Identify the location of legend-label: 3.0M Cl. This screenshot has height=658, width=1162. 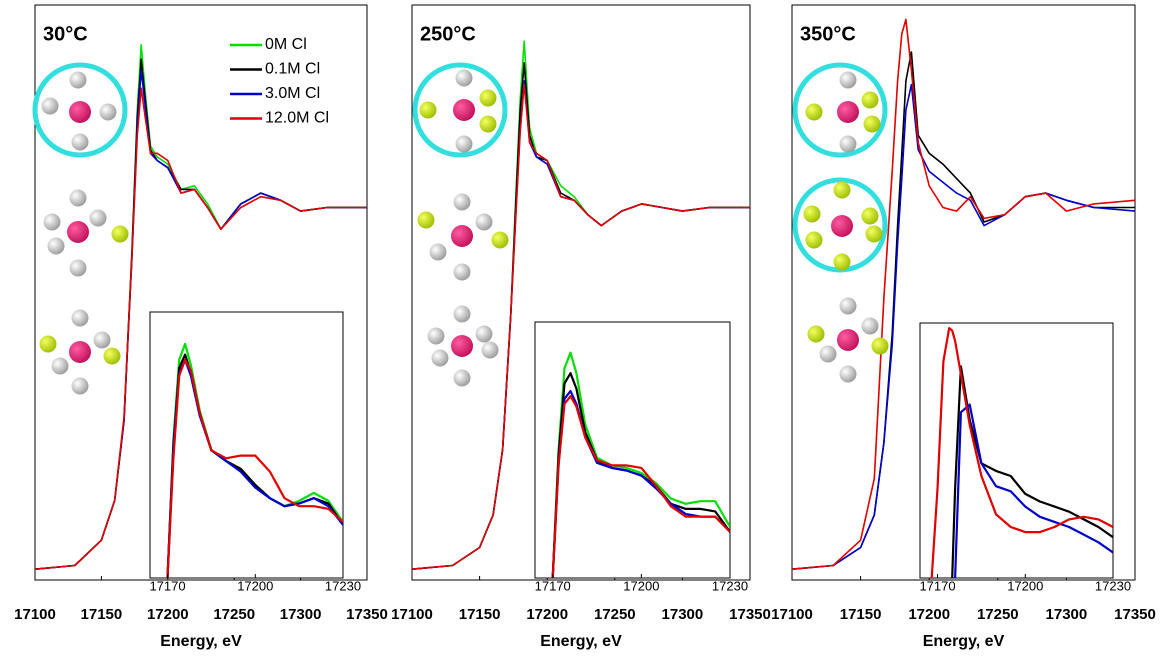
(292, 93).